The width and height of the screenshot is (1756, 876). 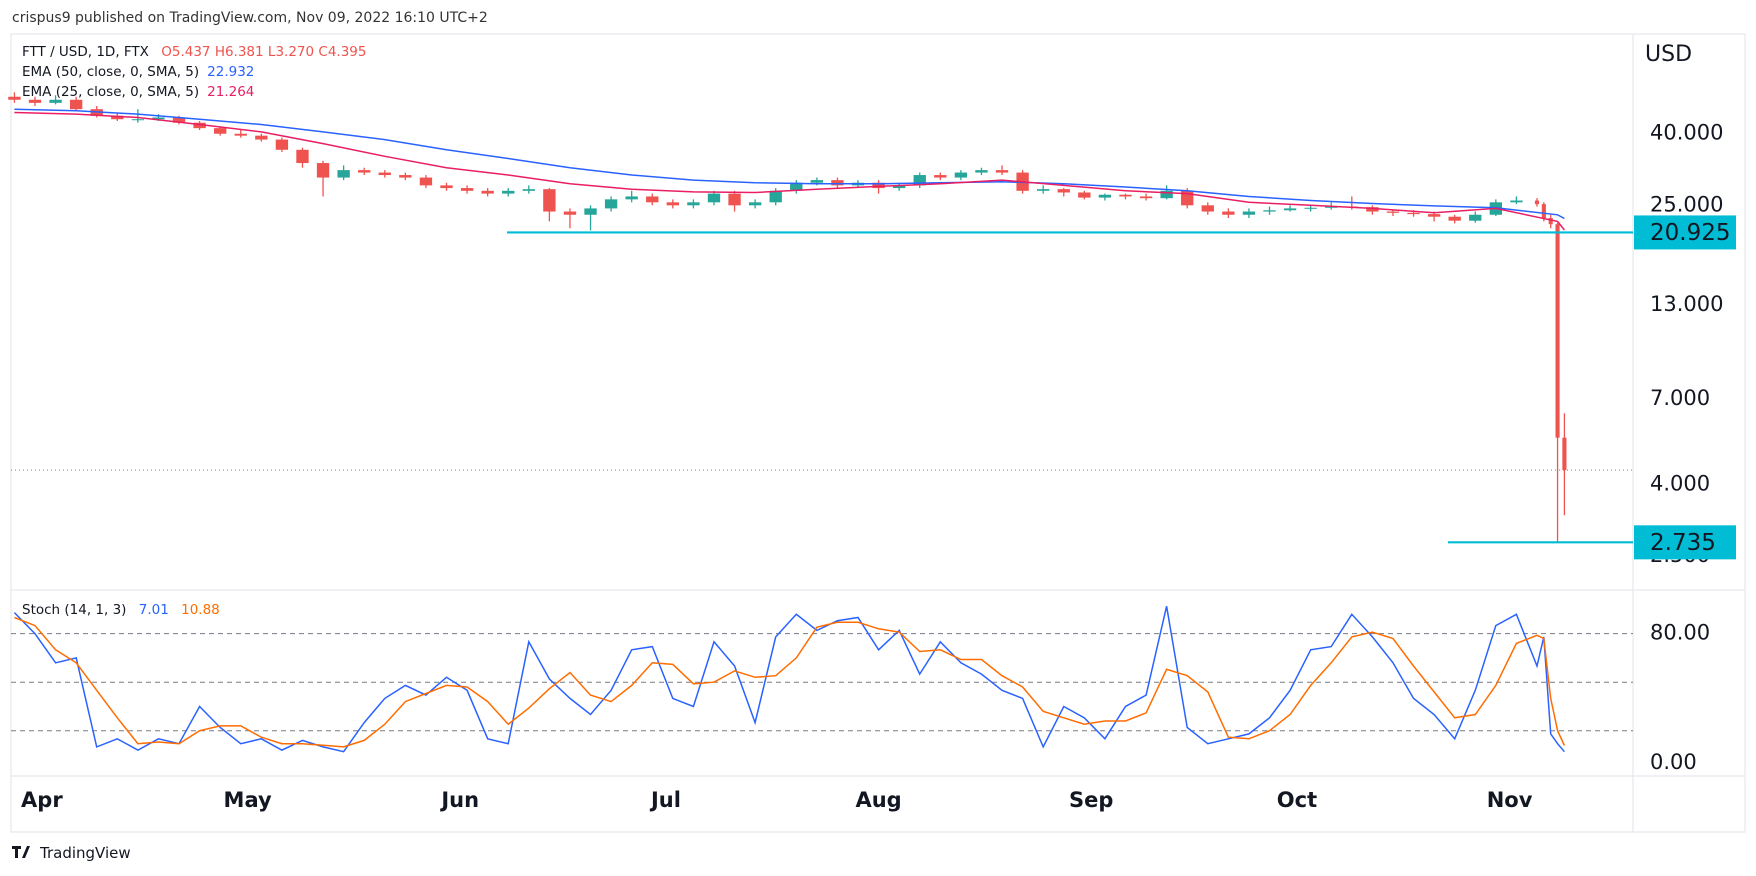 I want to click on legend-row: EMA (50, close, 0, SMA, 5) 22.932, so click(x=194, y=72).